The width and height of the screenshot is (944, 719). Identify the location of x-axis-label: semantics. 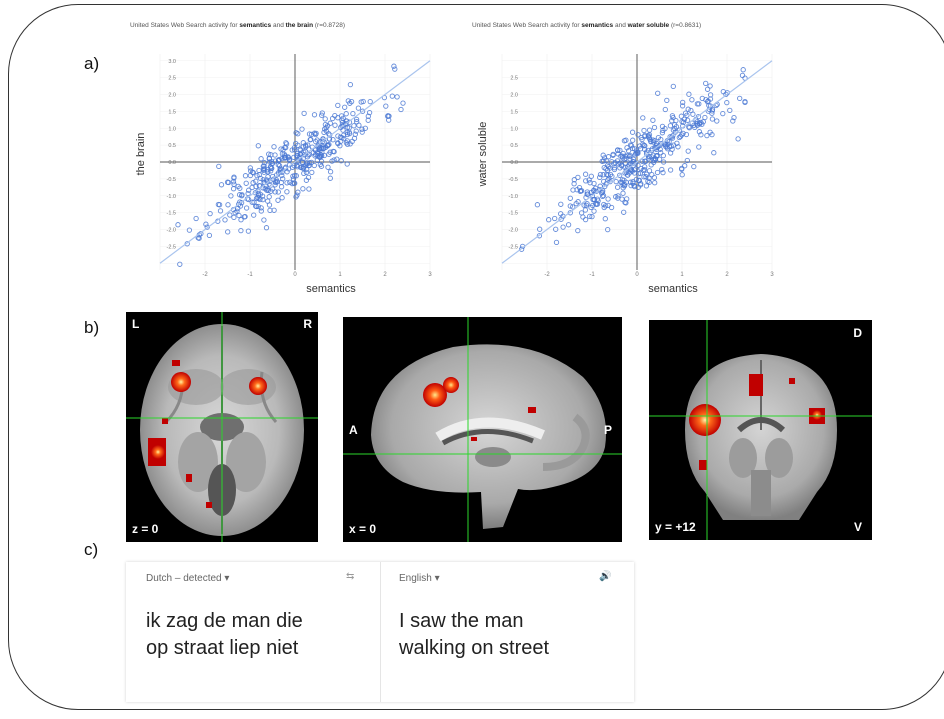
(673, 289).